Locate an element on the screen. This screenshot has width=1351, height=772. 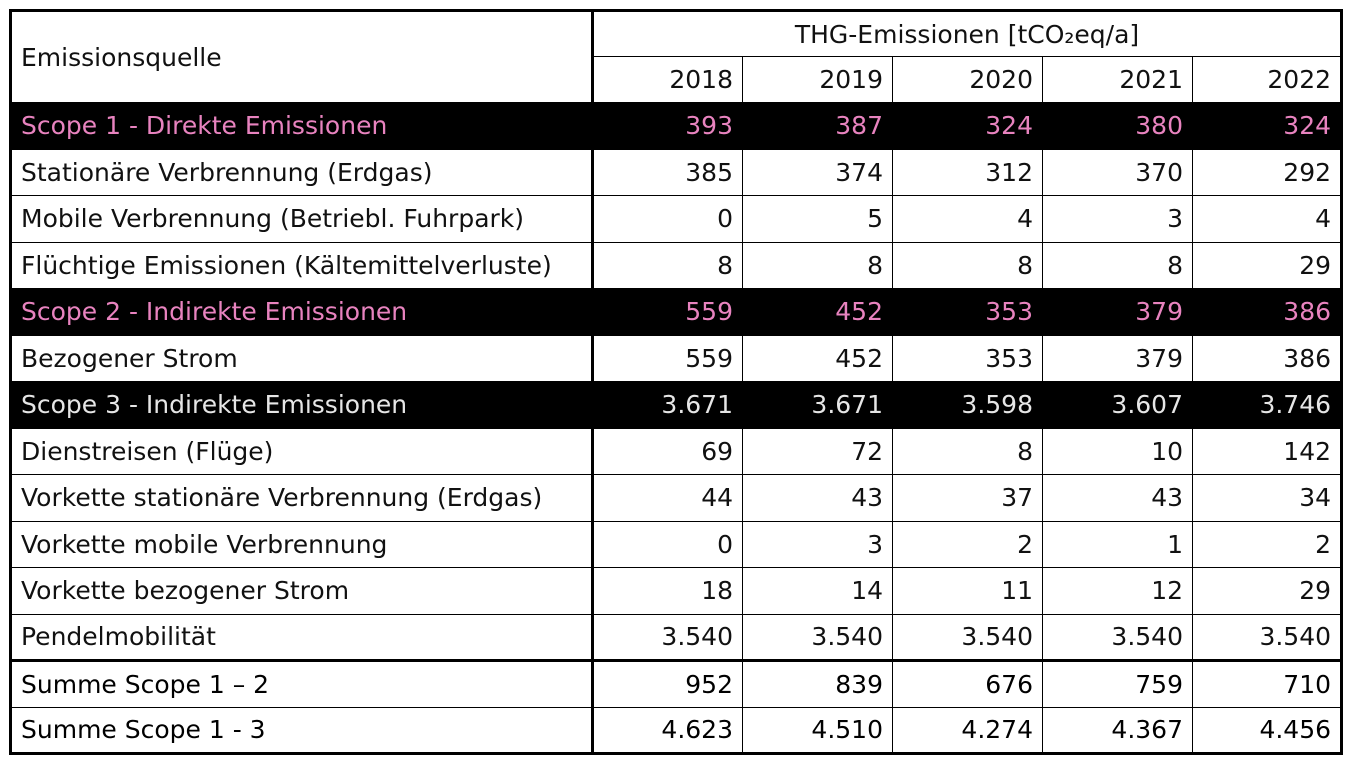
table-row: Vorkette mobile Verbrennung 0 3 2 1 2 is located at coordinates (676, 544).